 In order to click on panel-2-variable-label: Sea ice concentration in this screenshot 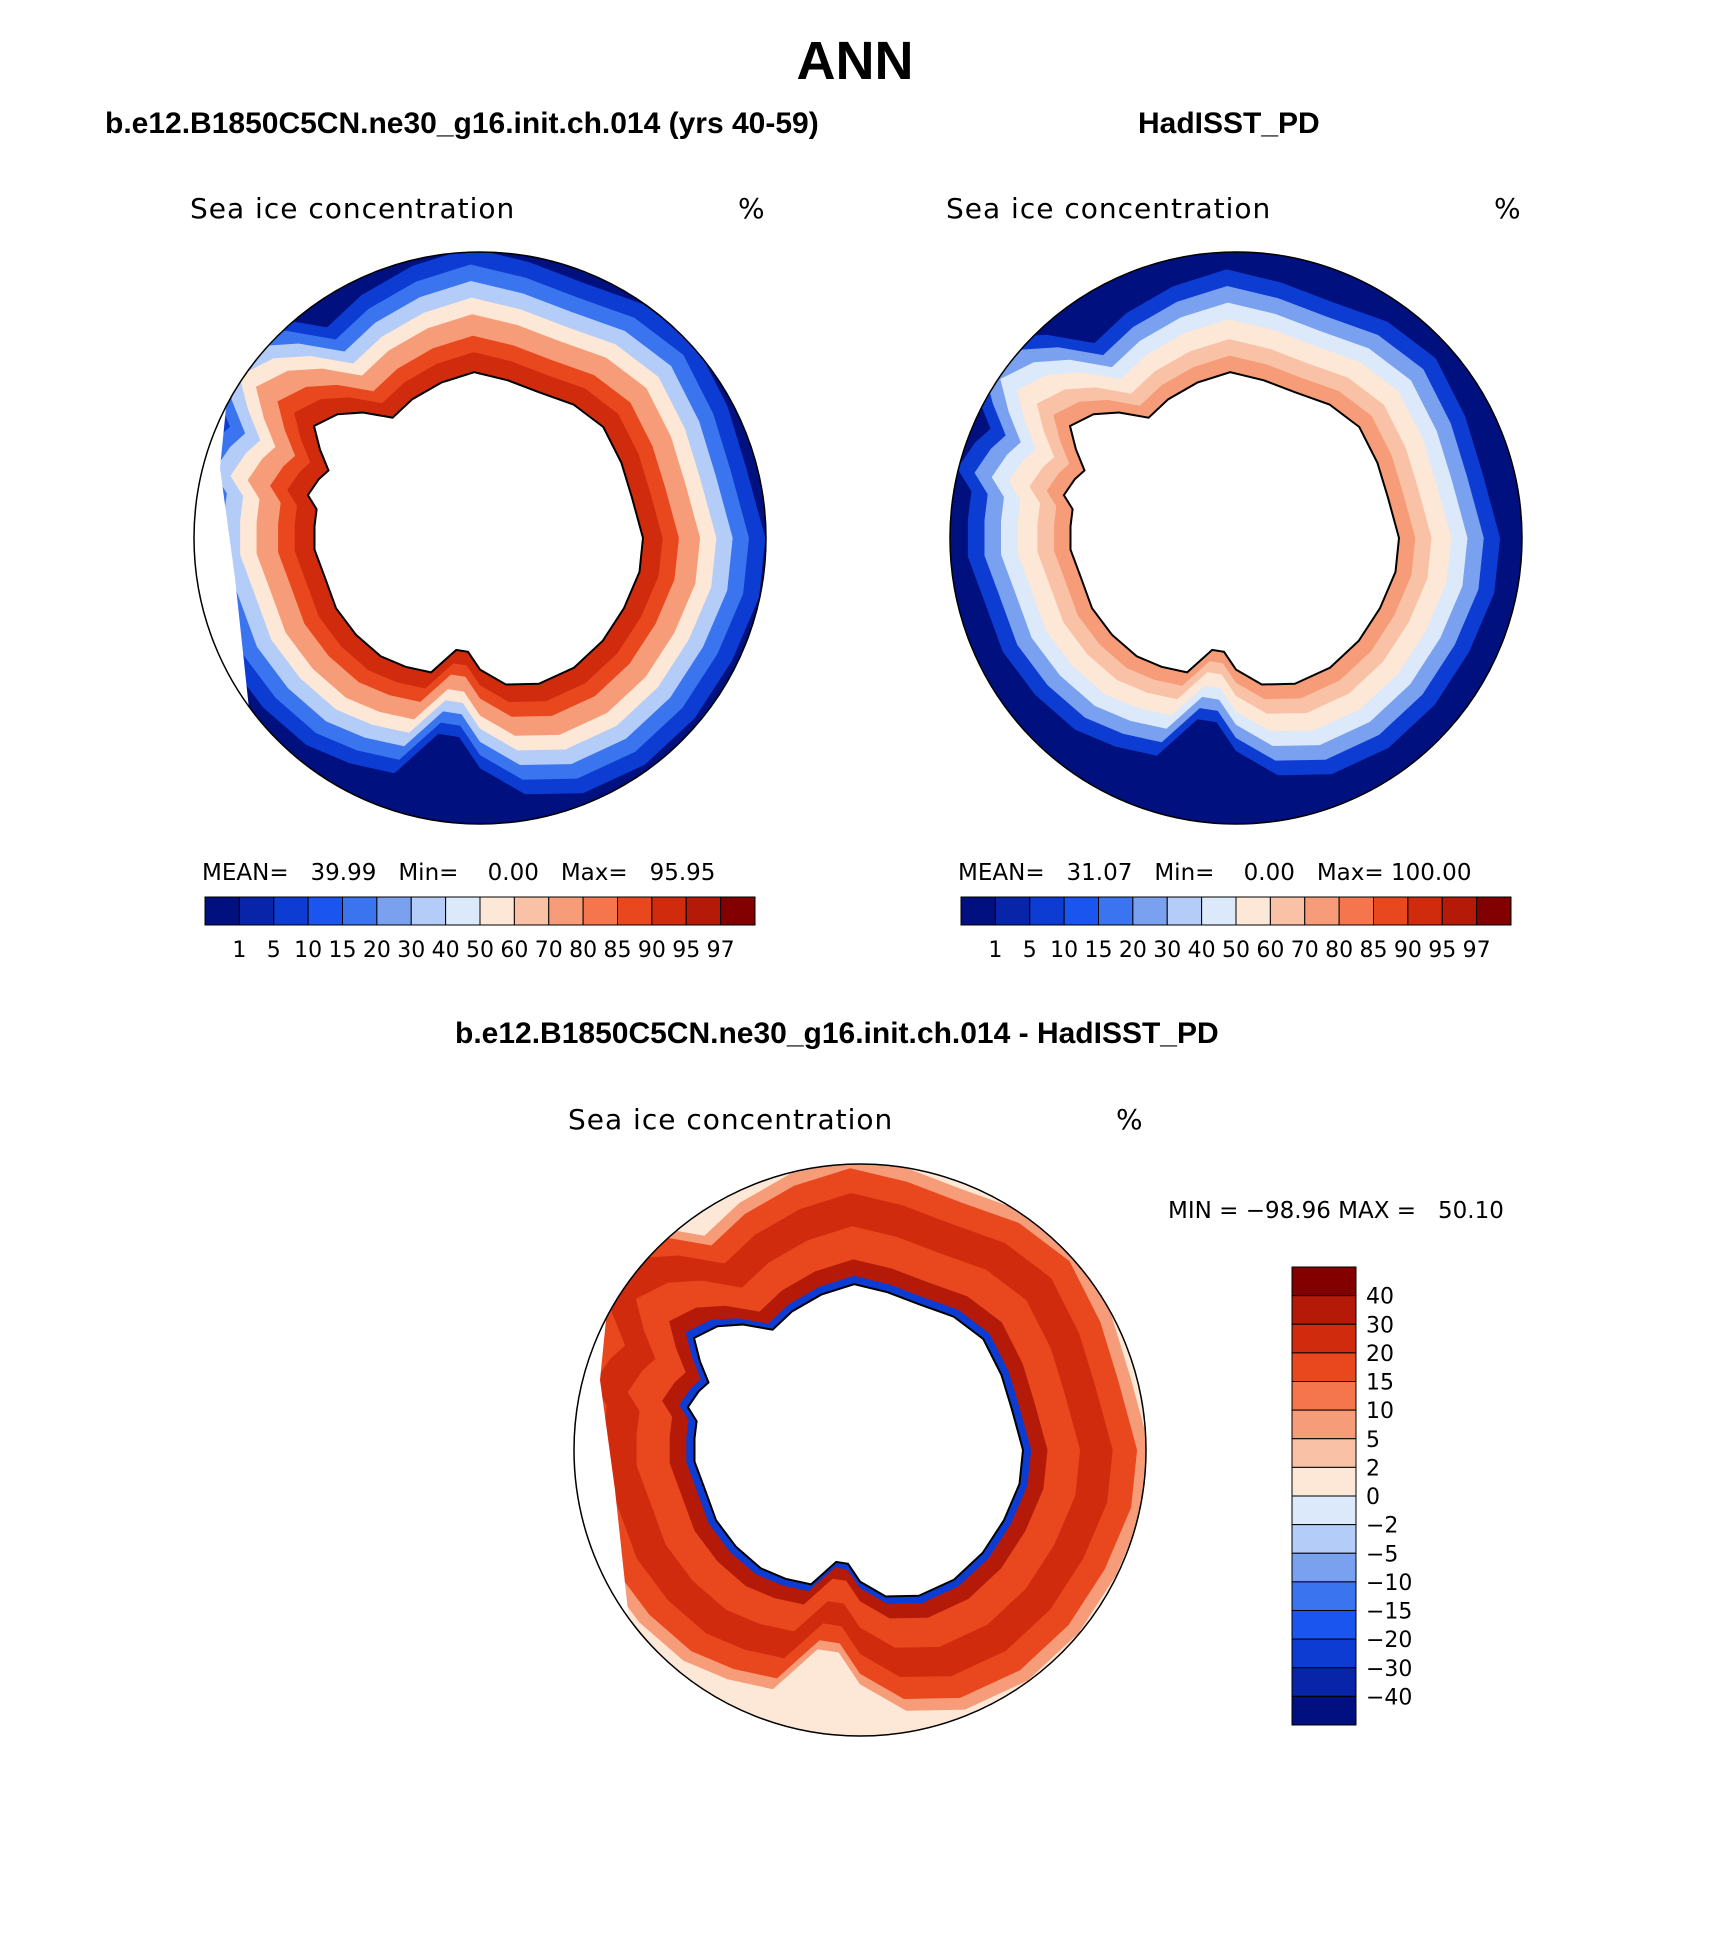, I will do `click(1109, 208)`.